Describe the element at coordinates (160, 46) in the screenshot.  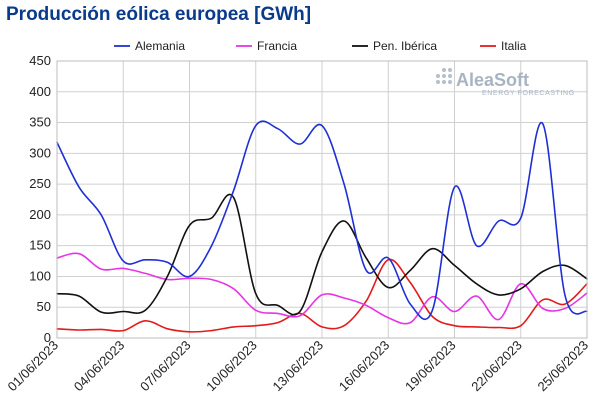
I see `legend-label: Alemania` at that location.